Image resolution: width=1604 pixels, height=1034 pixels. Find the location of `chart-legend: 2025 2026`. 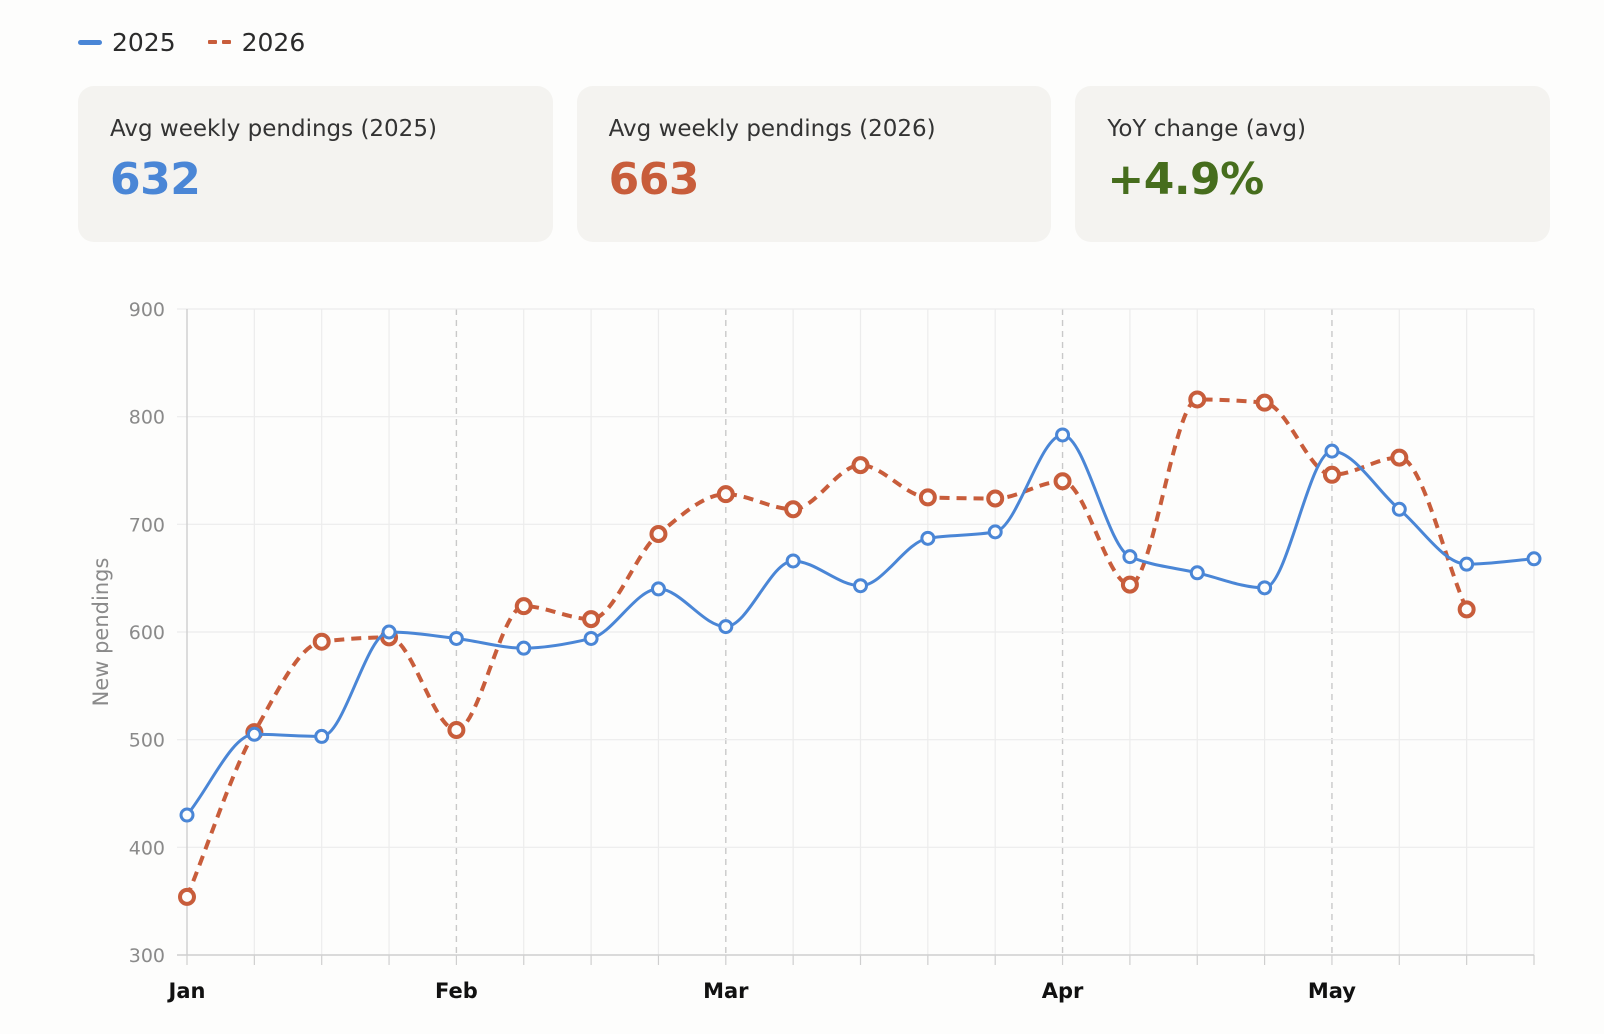

chart-legend: 2025 2026 is located at coordinates (191, 42).